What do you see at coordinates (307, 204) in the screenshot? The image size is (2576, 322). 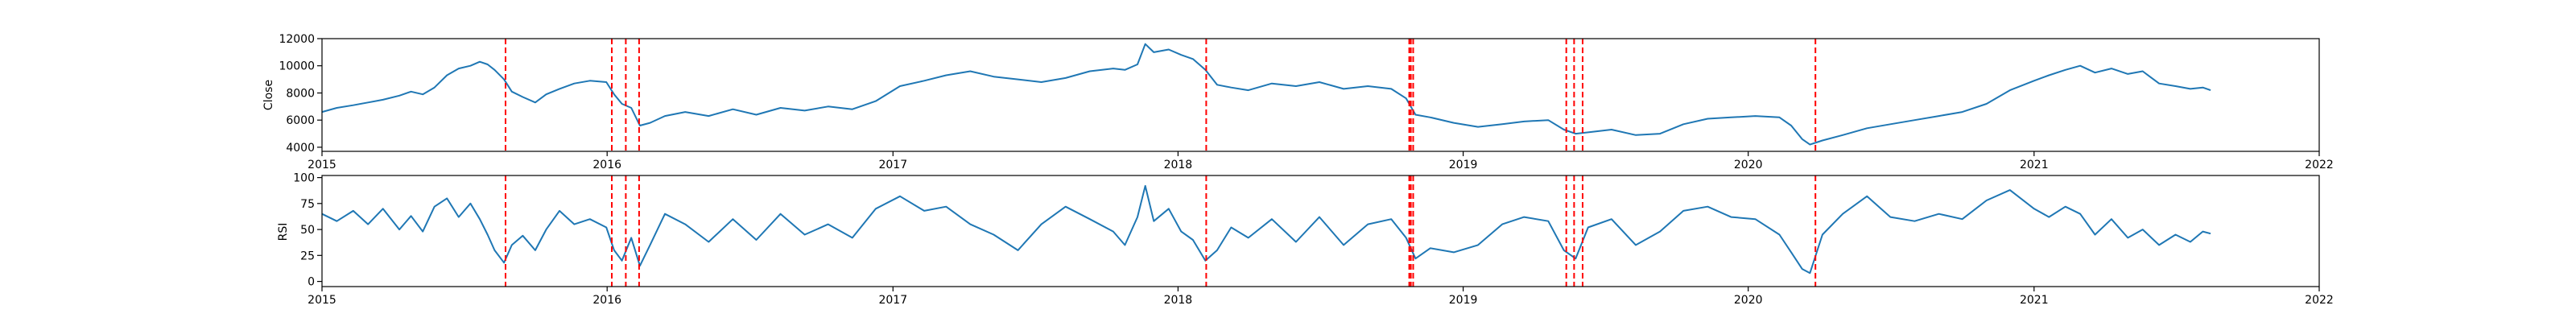 I see `y-tick-label: 75` at bounding box center [307, 204].